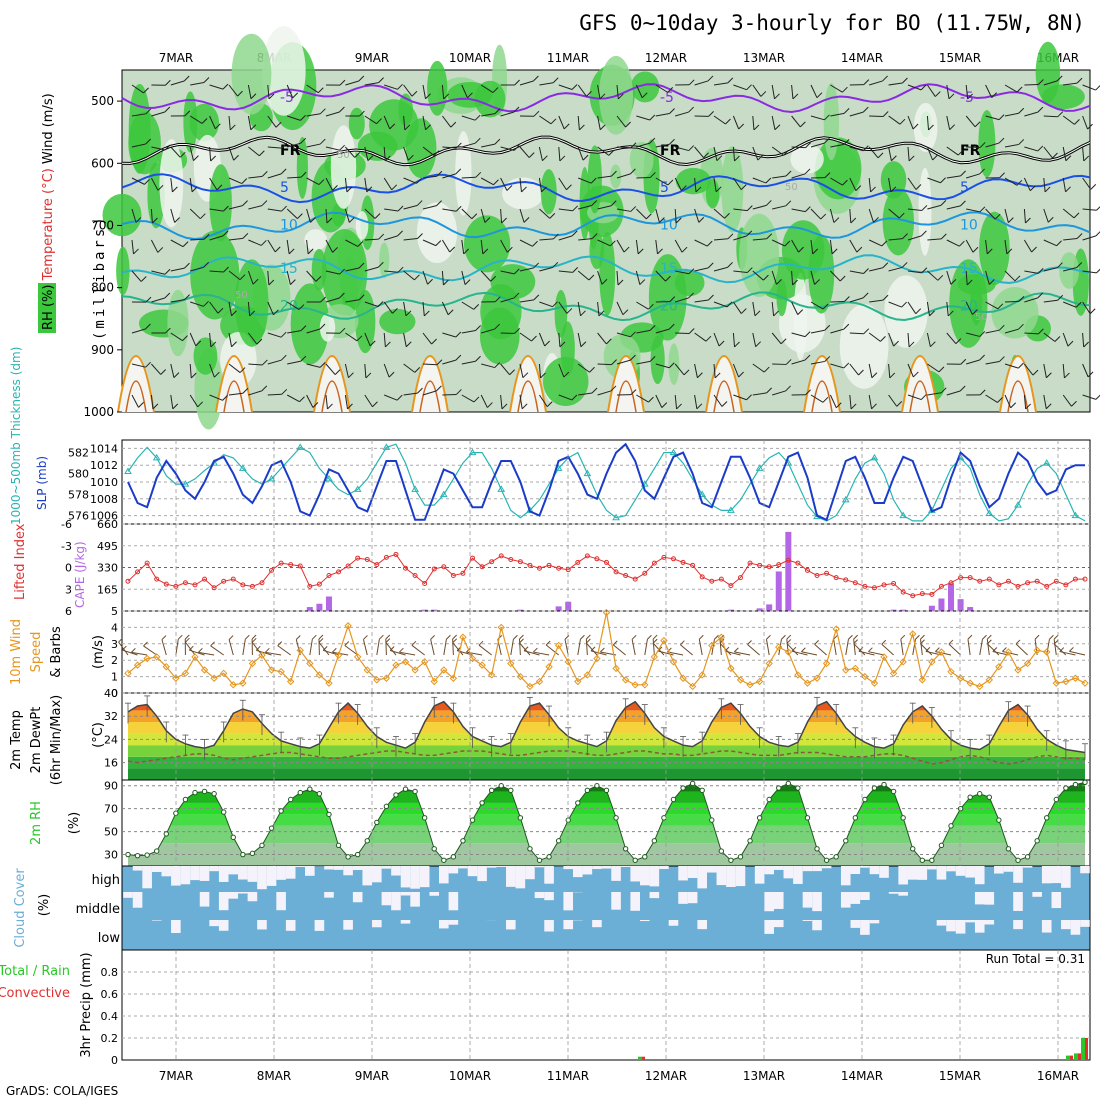 This screenshot has height=1100, width=1100. Describe the element at coordinates (1071, 1057) in the screenshot. I see `precip-conv-bar` at that location.